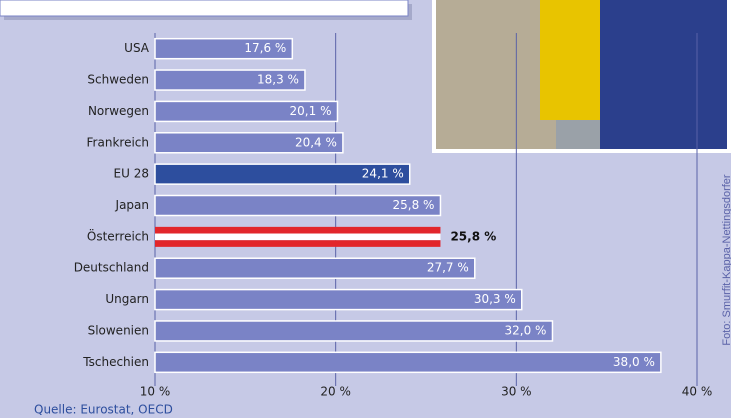 The width and height of the screenshot is (731, 418). I want to click on y-tick-label: Frankreich, so click(118, 142).